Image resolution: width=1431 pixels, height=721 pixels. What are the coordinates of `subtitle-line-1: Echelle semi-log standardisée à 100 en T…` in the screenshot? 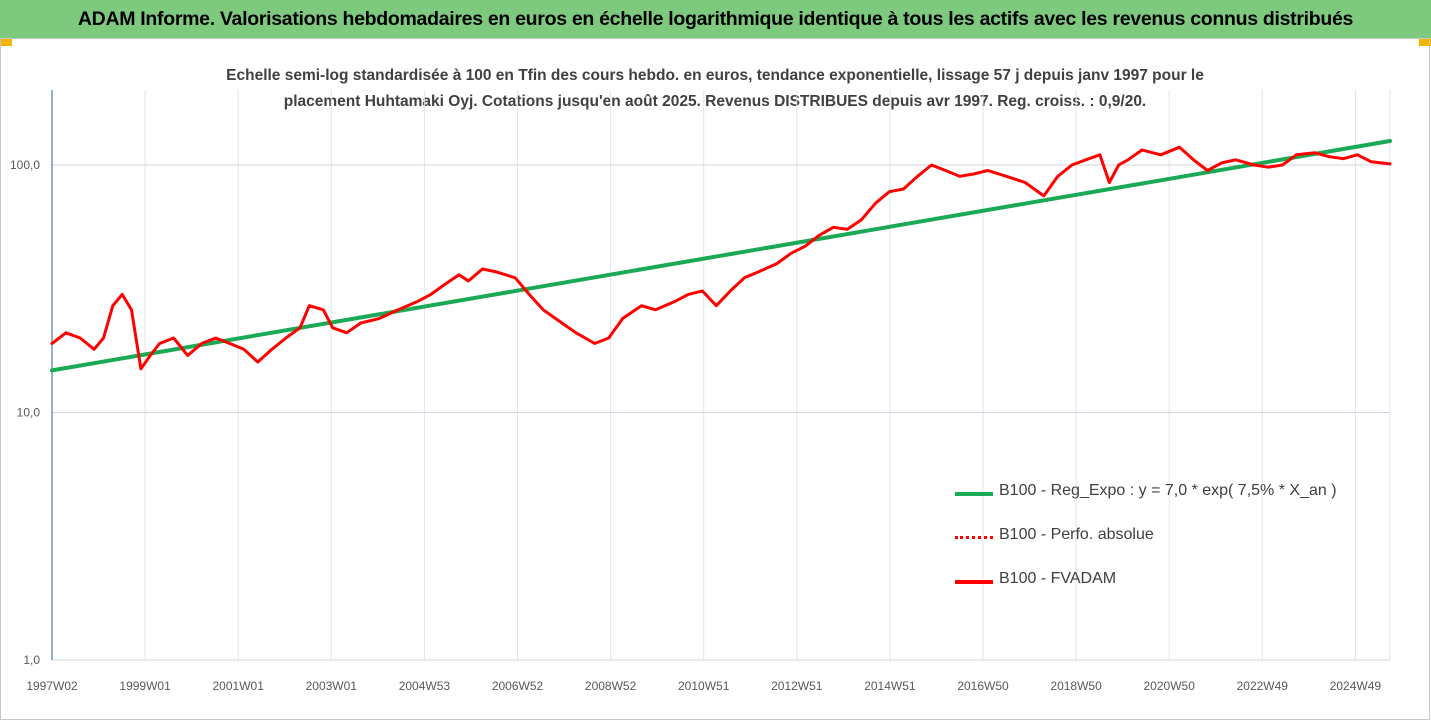 It's located at (715, 75).